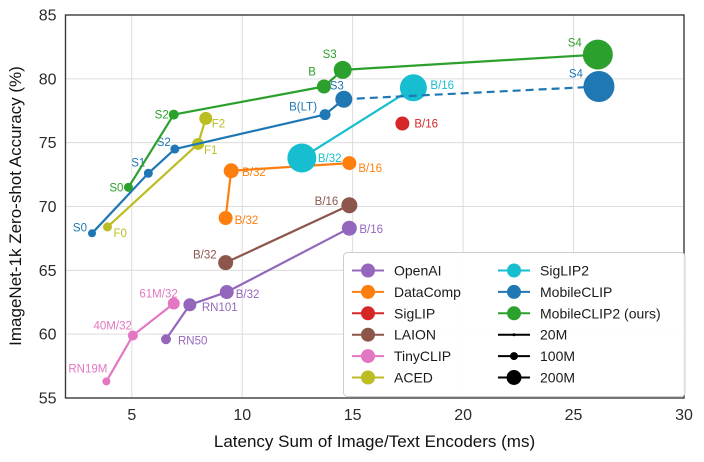 The image size is (704, 462). Describe the element at coordinates (287, 234) in the screenshot. I see `series-line-laion` at that location.